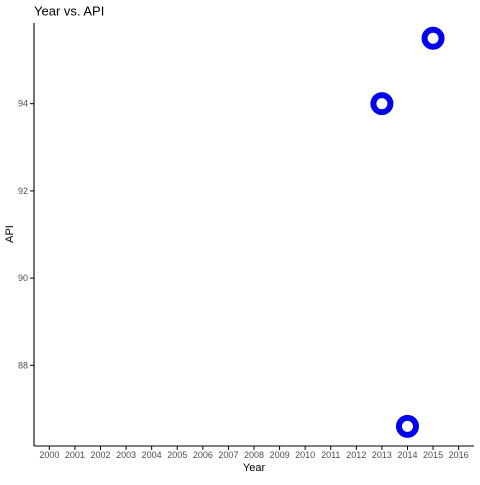 The height and width of the screenshot is (485, 480). What do you see at coordinates (228, 455) in the screenshot?
I see `x-tick-label: 2007` at bounding box center [228, 455].